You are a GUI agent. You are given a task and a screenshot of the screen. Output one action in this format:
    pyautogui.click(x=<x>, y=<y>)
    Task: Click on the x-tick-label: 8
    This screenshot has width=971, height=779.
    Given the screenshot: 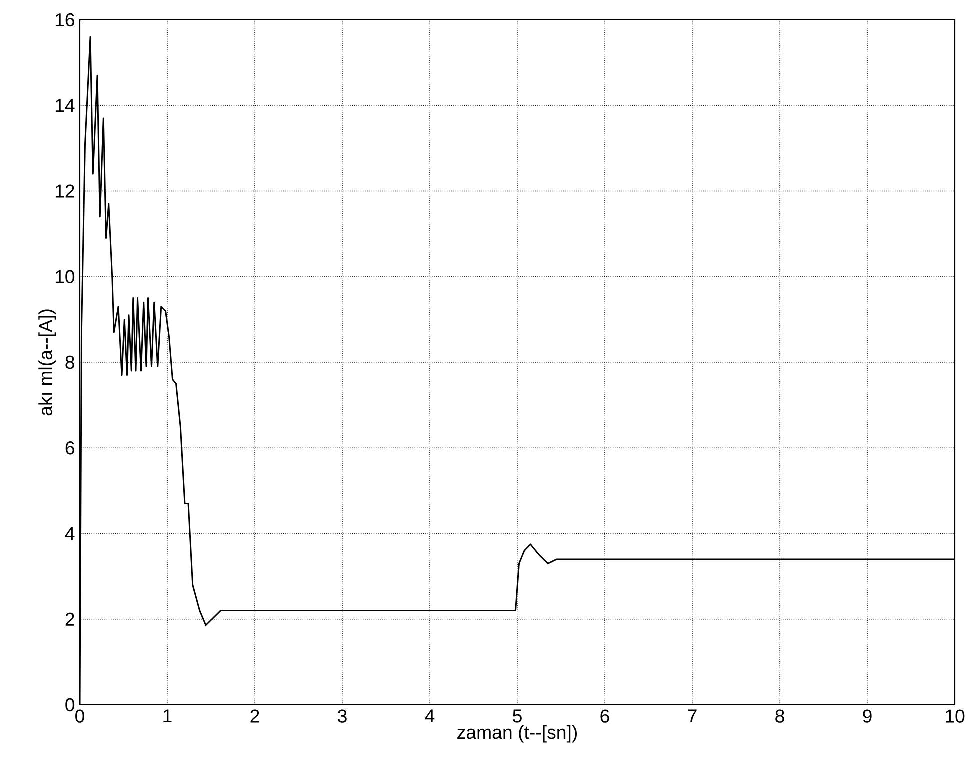 What is the action you would take?
    pyautogui.click(x=780, y=716)
    